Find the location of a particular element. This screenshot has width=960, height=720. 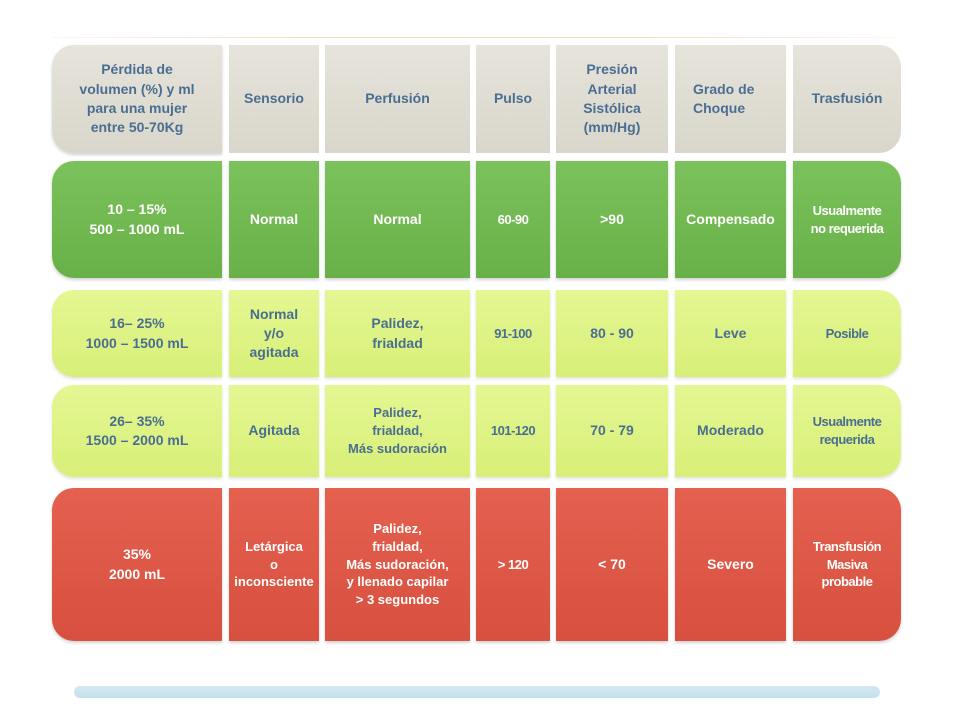

row-1-trasfusion-line: no requerida is located at coordinates (847, 228).